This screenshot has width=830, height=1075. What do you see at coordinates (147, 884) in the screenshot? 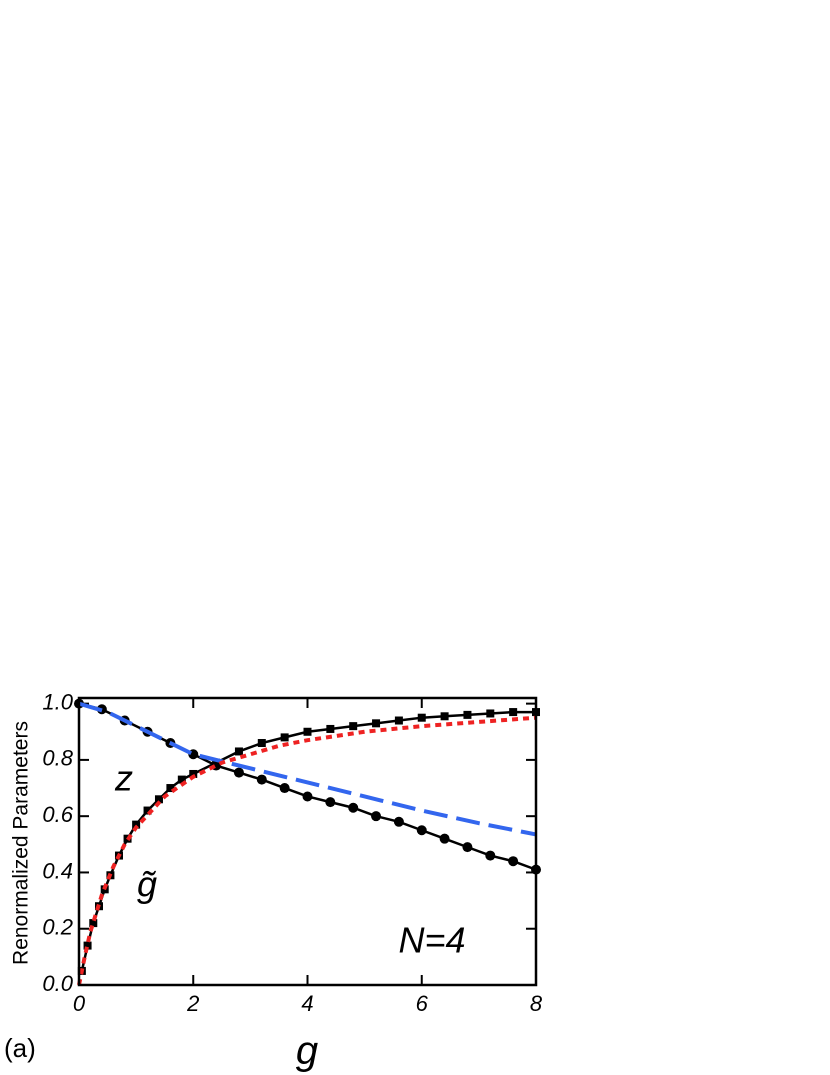
I see `annotation: g̃` at bounding box center [147, 884].